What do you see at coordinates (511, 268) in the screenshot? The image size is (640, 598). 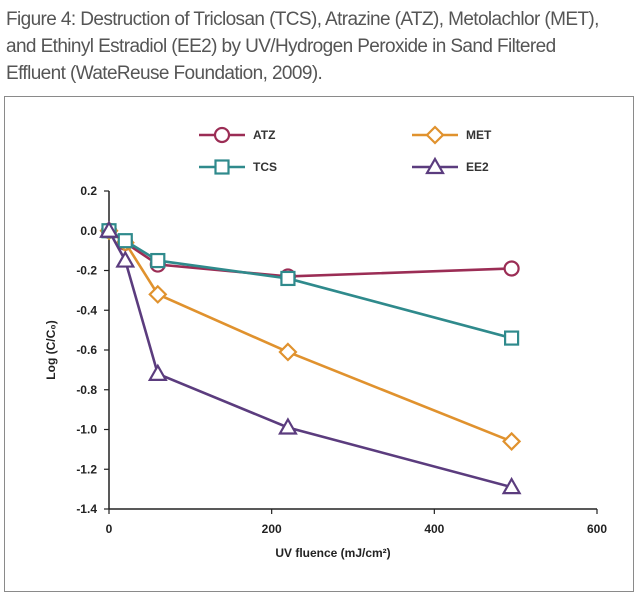 I see `data-point-atz` at bounding box center [511, 268].